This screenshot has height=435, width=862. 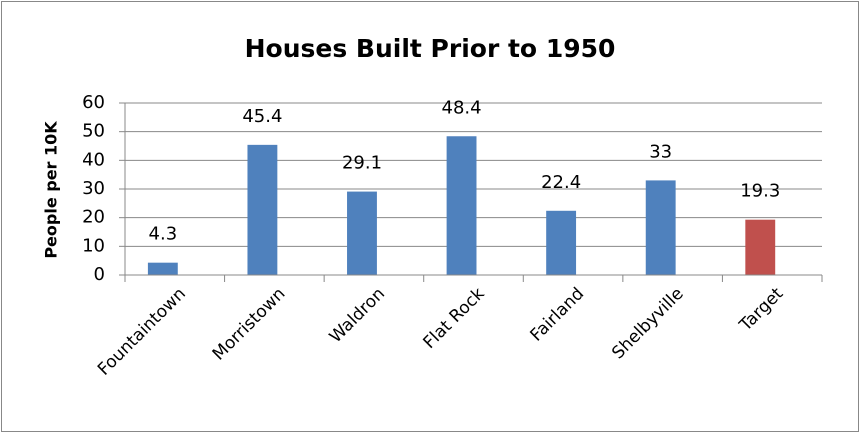 What do you see at coordinates (93, 188) in the screenshot?
I see `y-tick-label: 30` at bounding box center [93, 188].